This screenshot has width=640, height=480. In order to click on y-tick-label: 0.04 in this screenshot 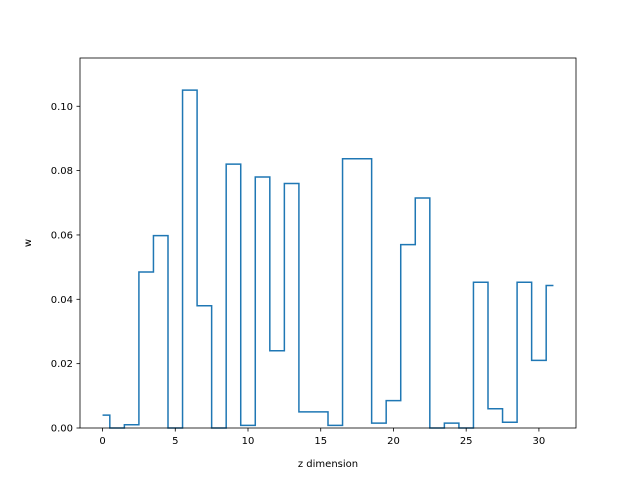, I will do `click(62, 300)`.